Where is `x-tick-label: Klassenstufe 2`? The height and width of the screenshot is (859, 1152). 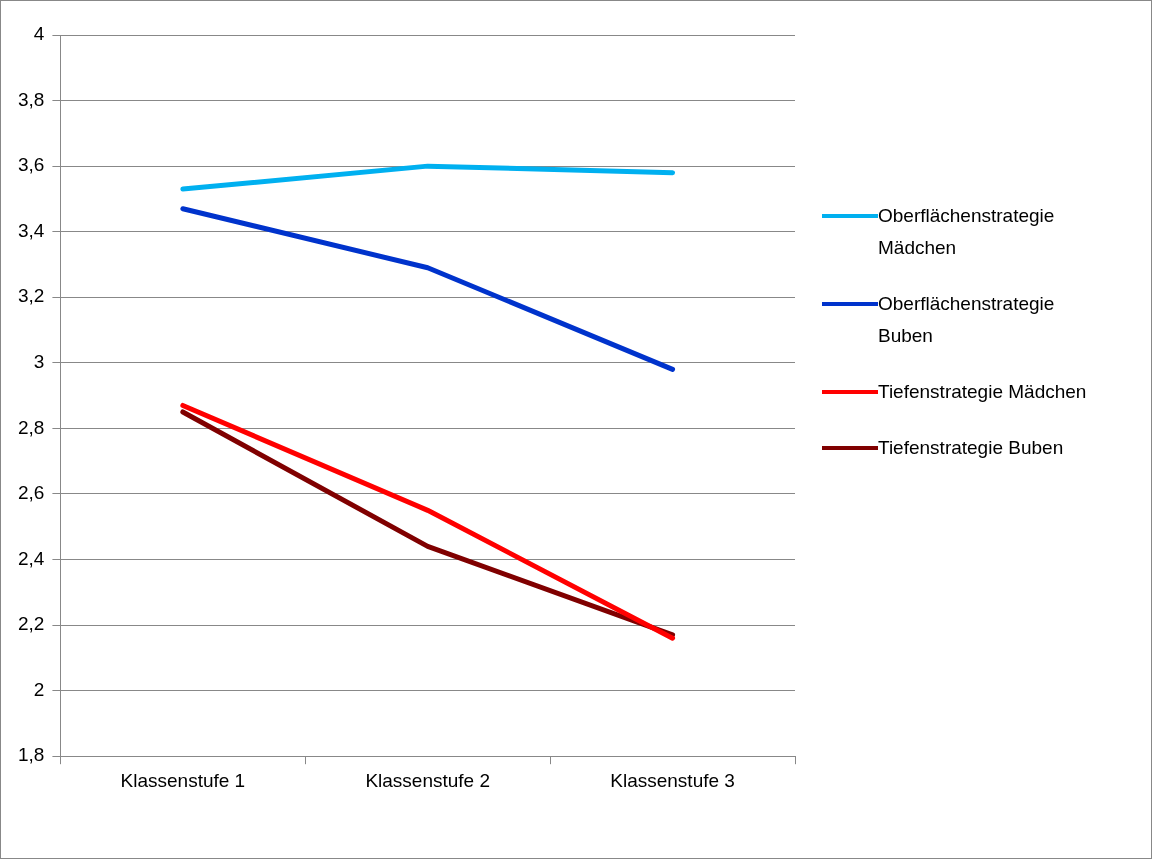 x-tick-label: Klassenstufe 2 is located at coordinates (428, 780).